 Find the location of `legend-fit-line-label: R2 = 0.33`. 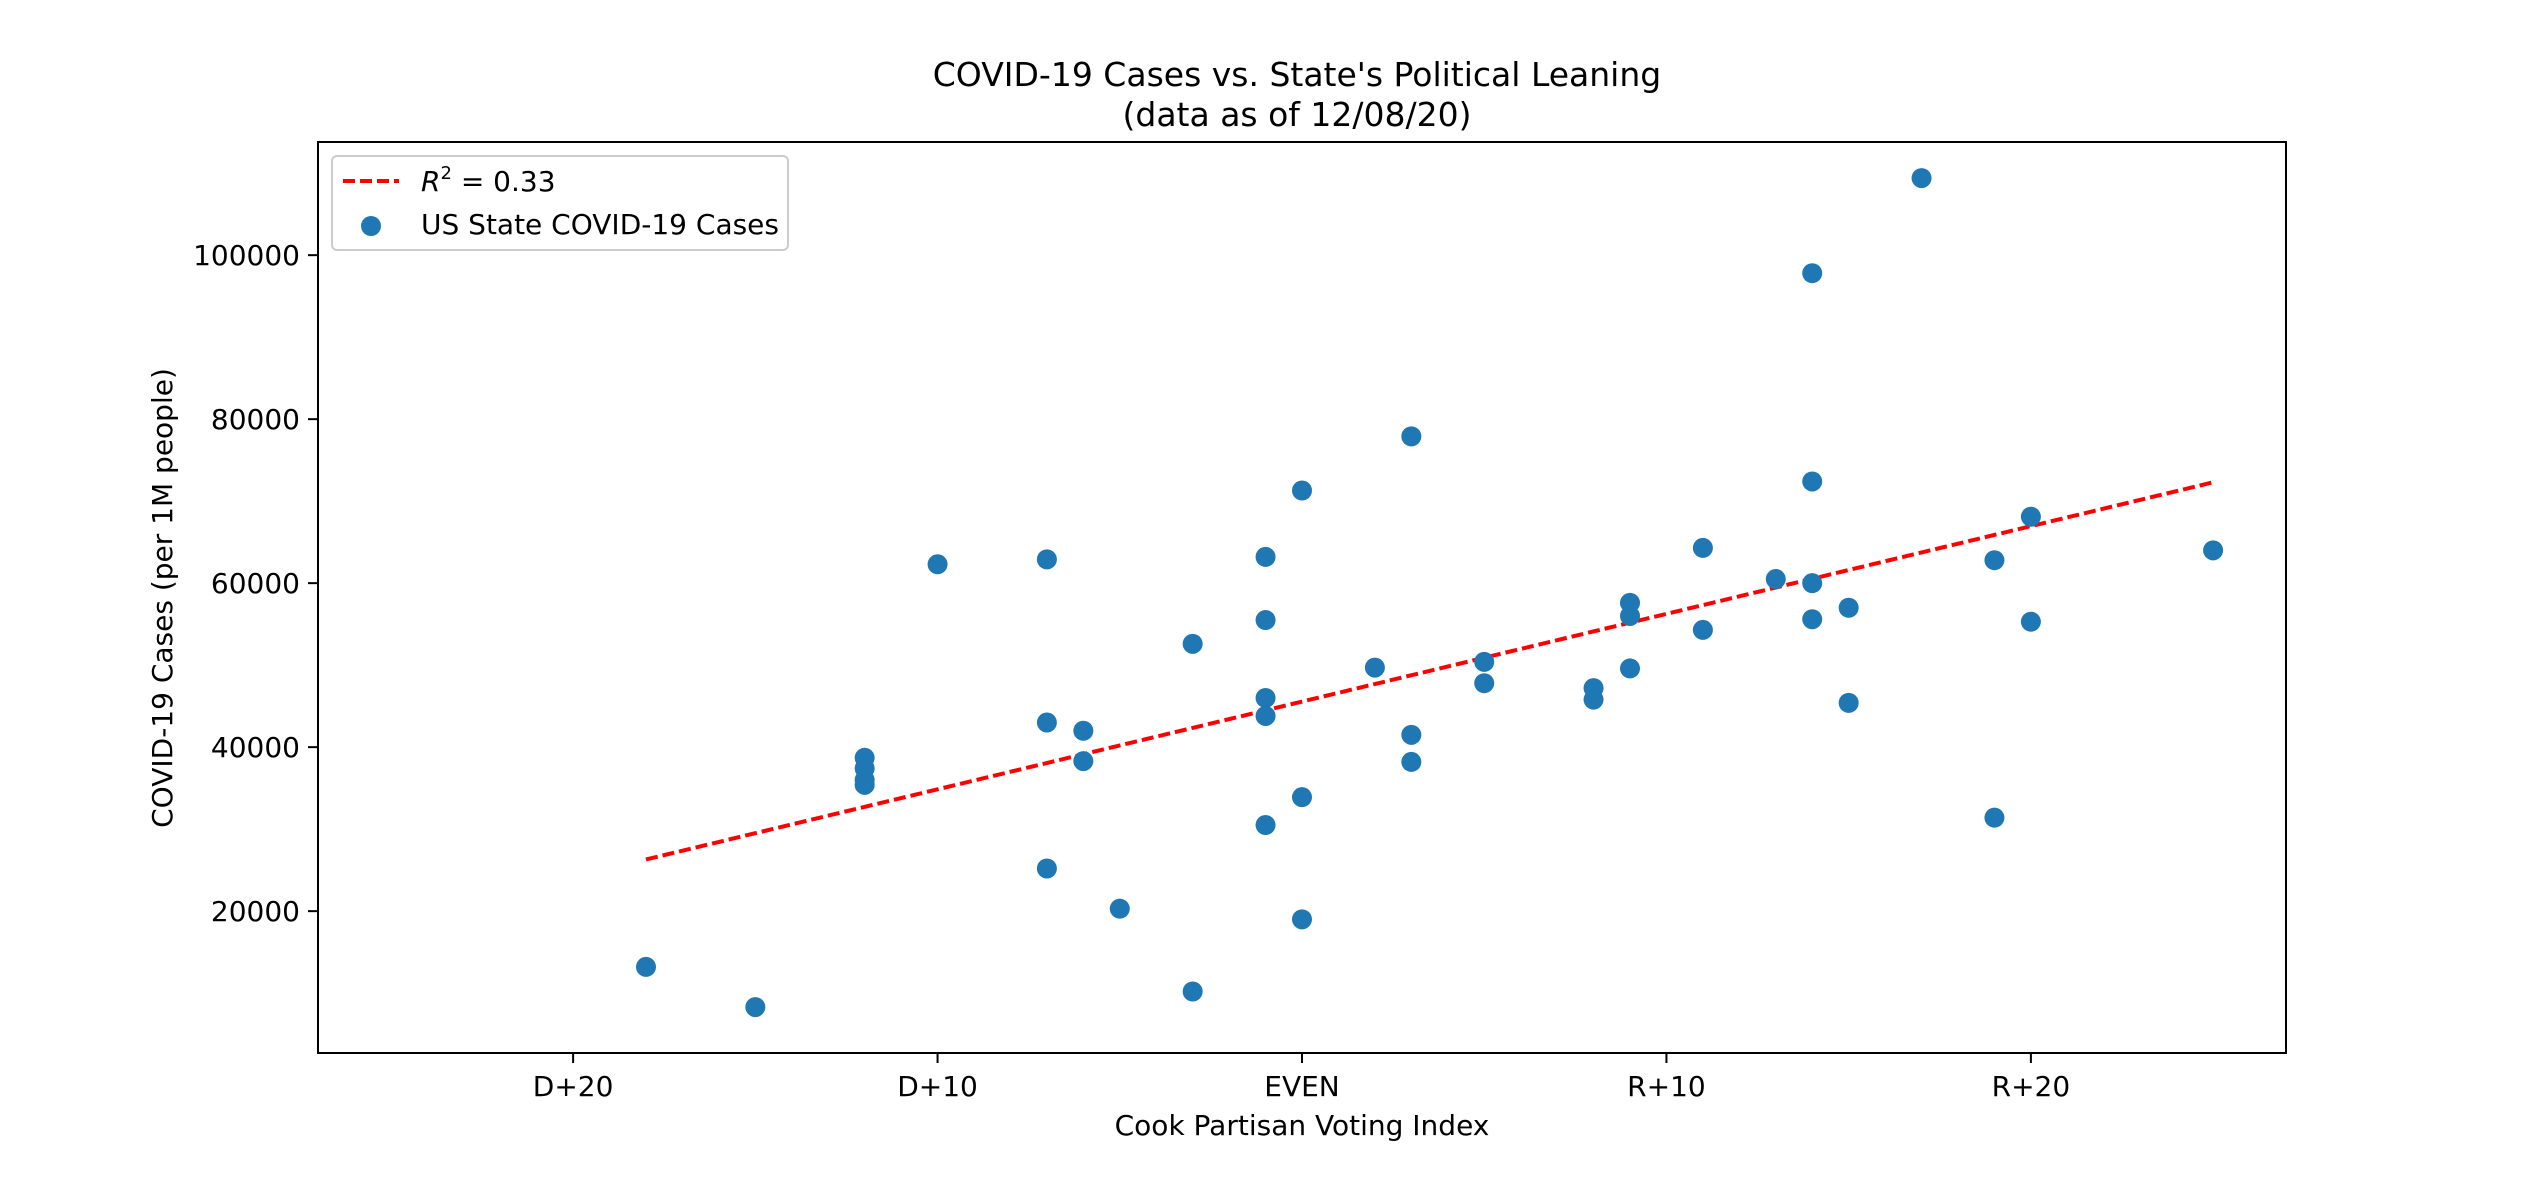

legend-fit-line-label: R2 = 0.33 is located at coordinates (488, 180).